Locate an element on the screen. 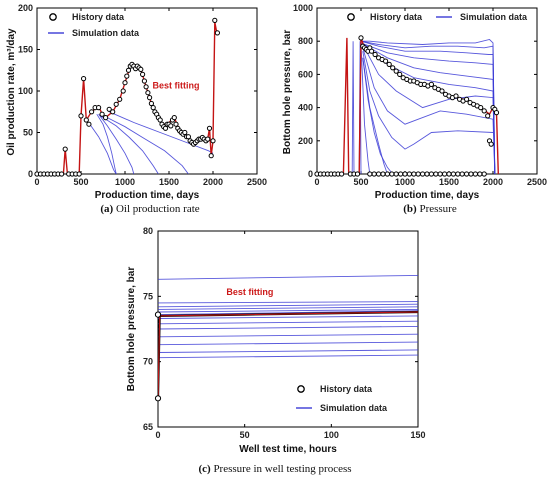 This screenshot has width=550, height=480. y-tick-label-a: 200 is located at coordinates (25, 8).